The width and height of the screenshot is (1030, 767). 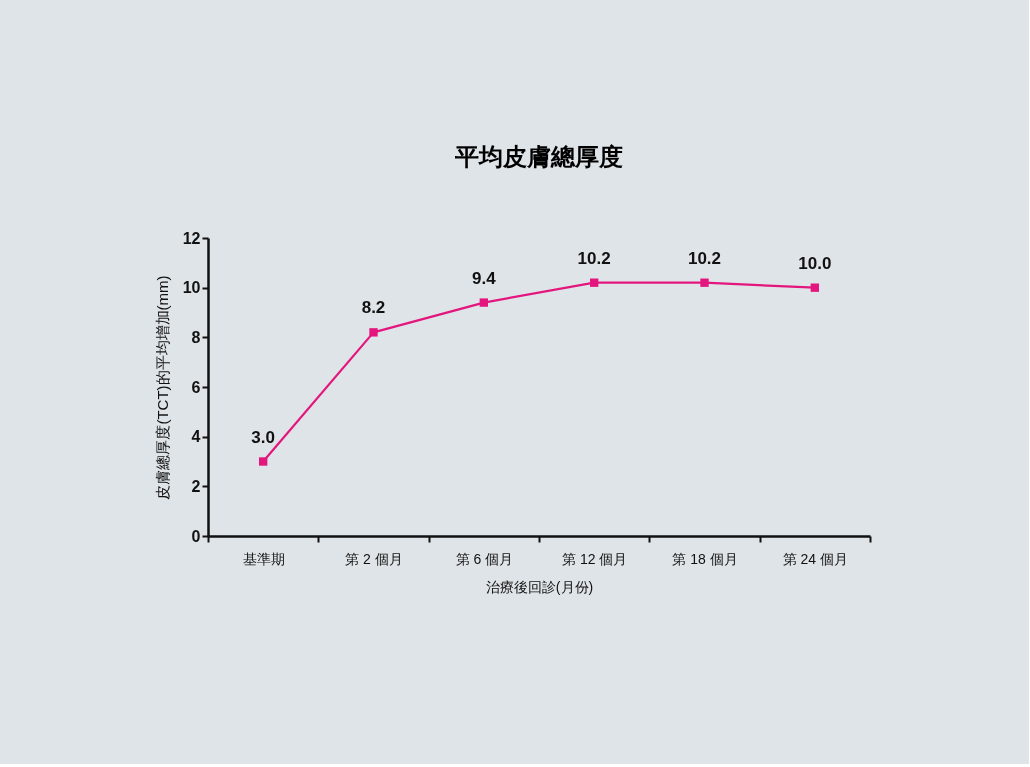 I want to click on y-tick-label: 10, so click(x=191, y=288).